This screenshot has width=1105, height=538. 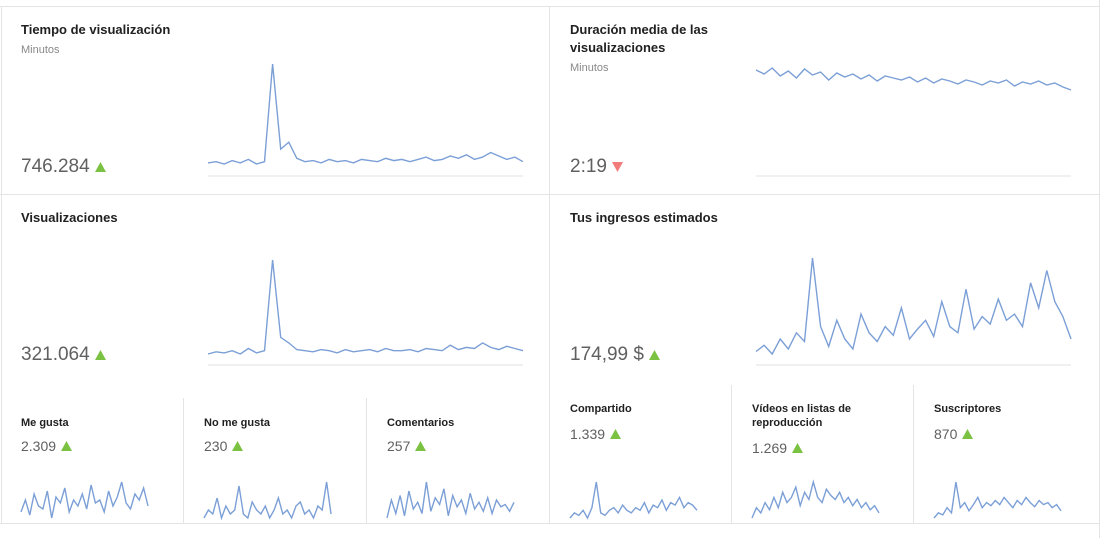 I want to click on metric-value: 870, so click(x=954, y=434).